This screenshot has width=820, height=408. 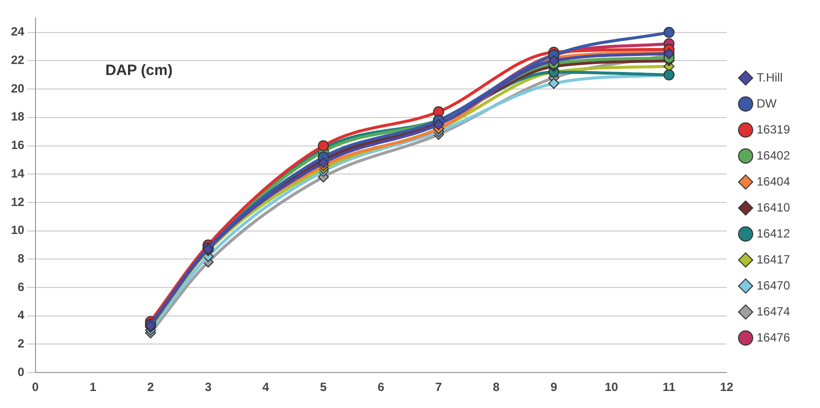 What do you see at coordinates (438, 387) in the screenshot?
I see `x-tick-label: 7` at bounding box center [438, 387].